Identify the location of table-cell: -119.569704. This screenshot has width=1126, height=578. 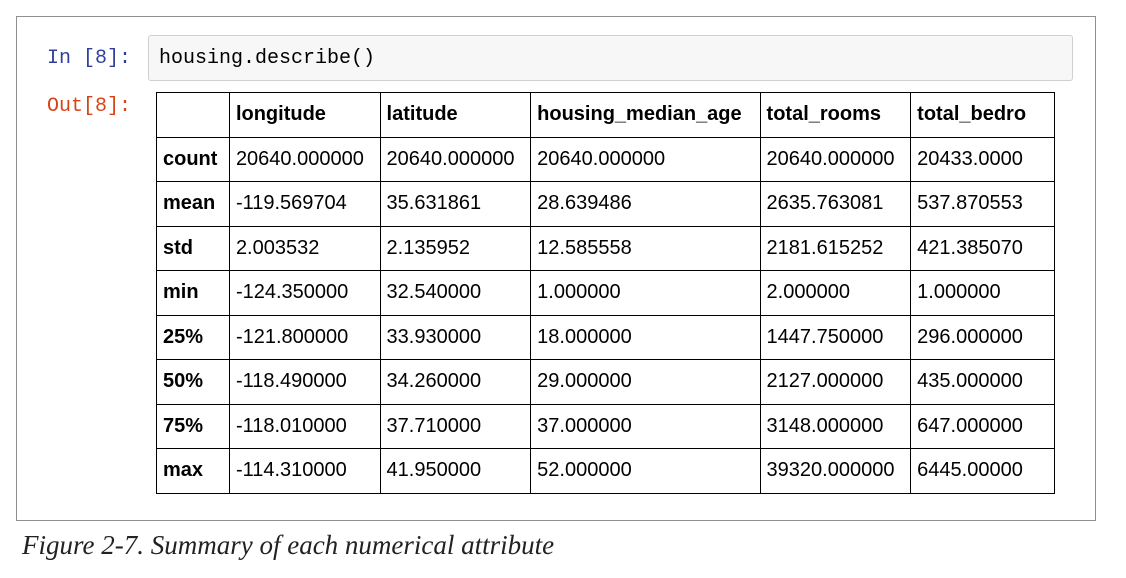
(304, 204).